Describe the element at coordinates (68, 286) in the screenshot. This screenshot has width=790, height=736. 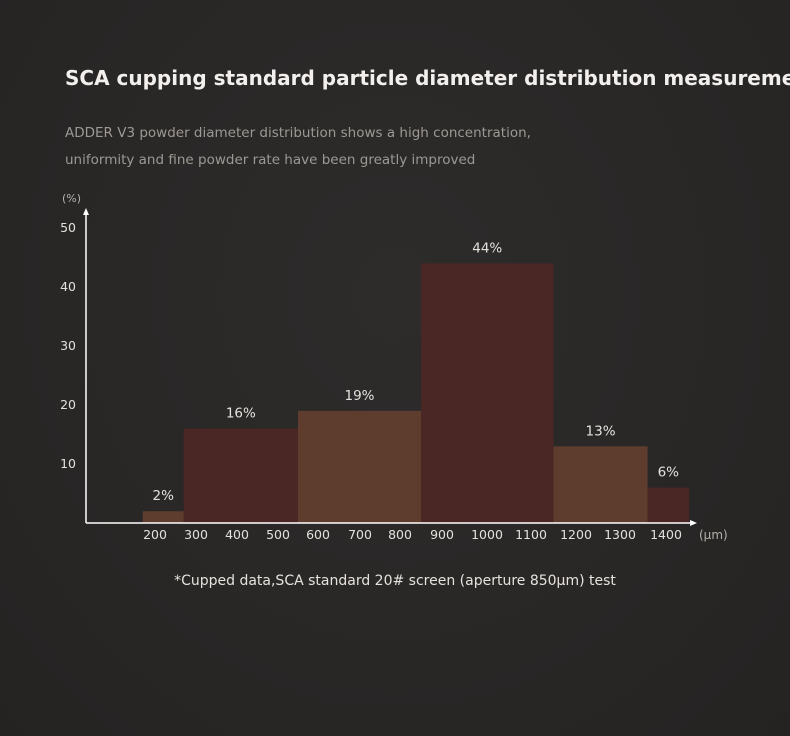
I see `y-tick-label: 40` at that location.